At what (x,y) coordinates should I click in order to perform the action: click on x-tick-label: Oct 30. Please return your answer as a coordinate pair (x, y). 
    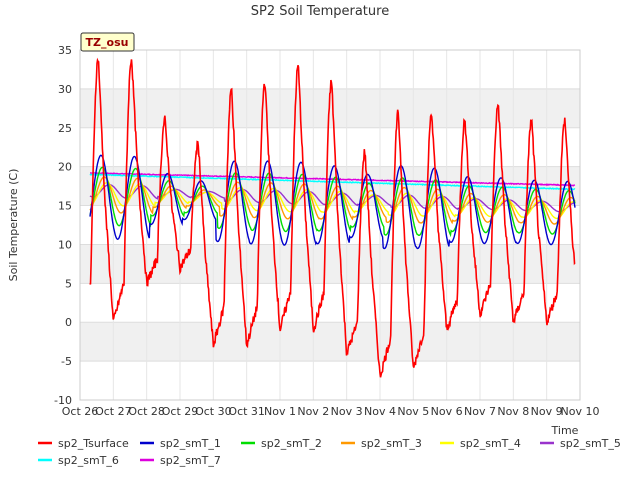
    Looking at the image, I should click on (213, 411).